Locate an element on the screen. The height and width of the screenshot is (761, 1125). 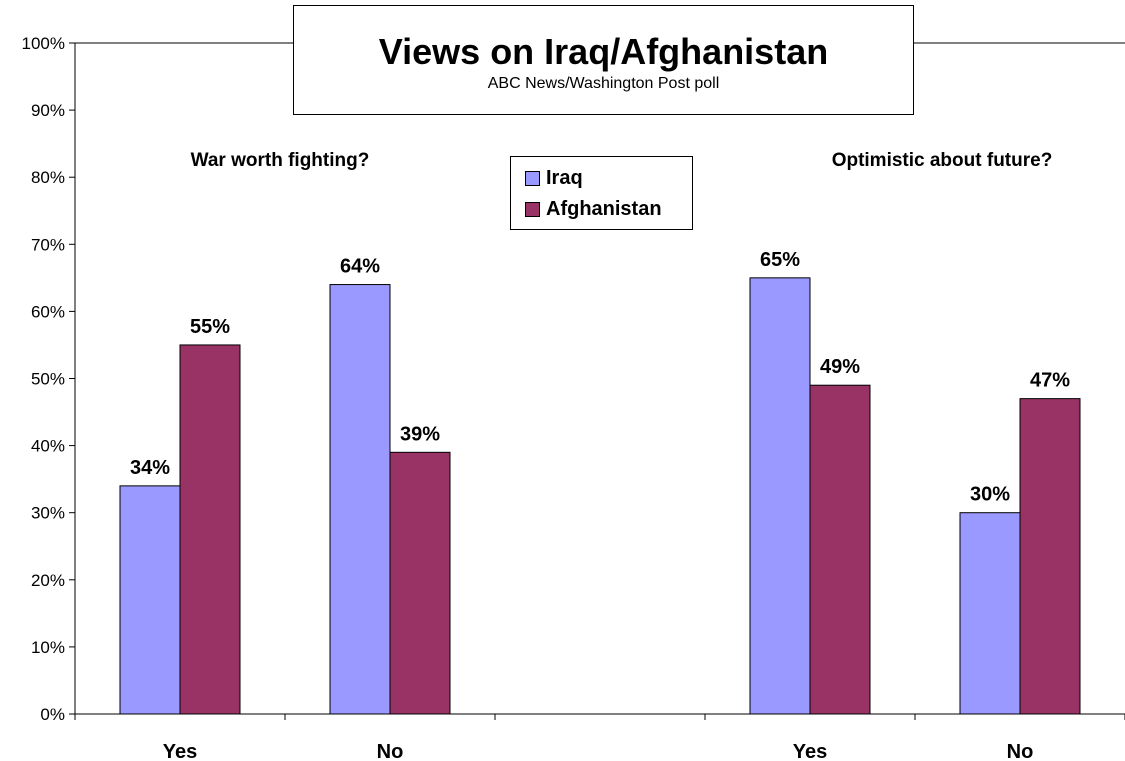
y-tick-label: 10% is located at coordinates (48, 647).